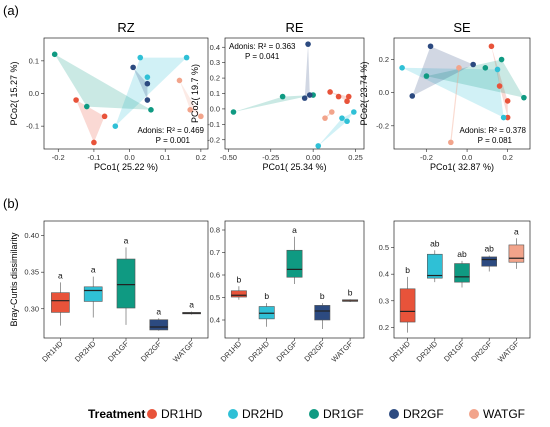  I want to click on legend-marker-dr2gf, so click(394, 414).